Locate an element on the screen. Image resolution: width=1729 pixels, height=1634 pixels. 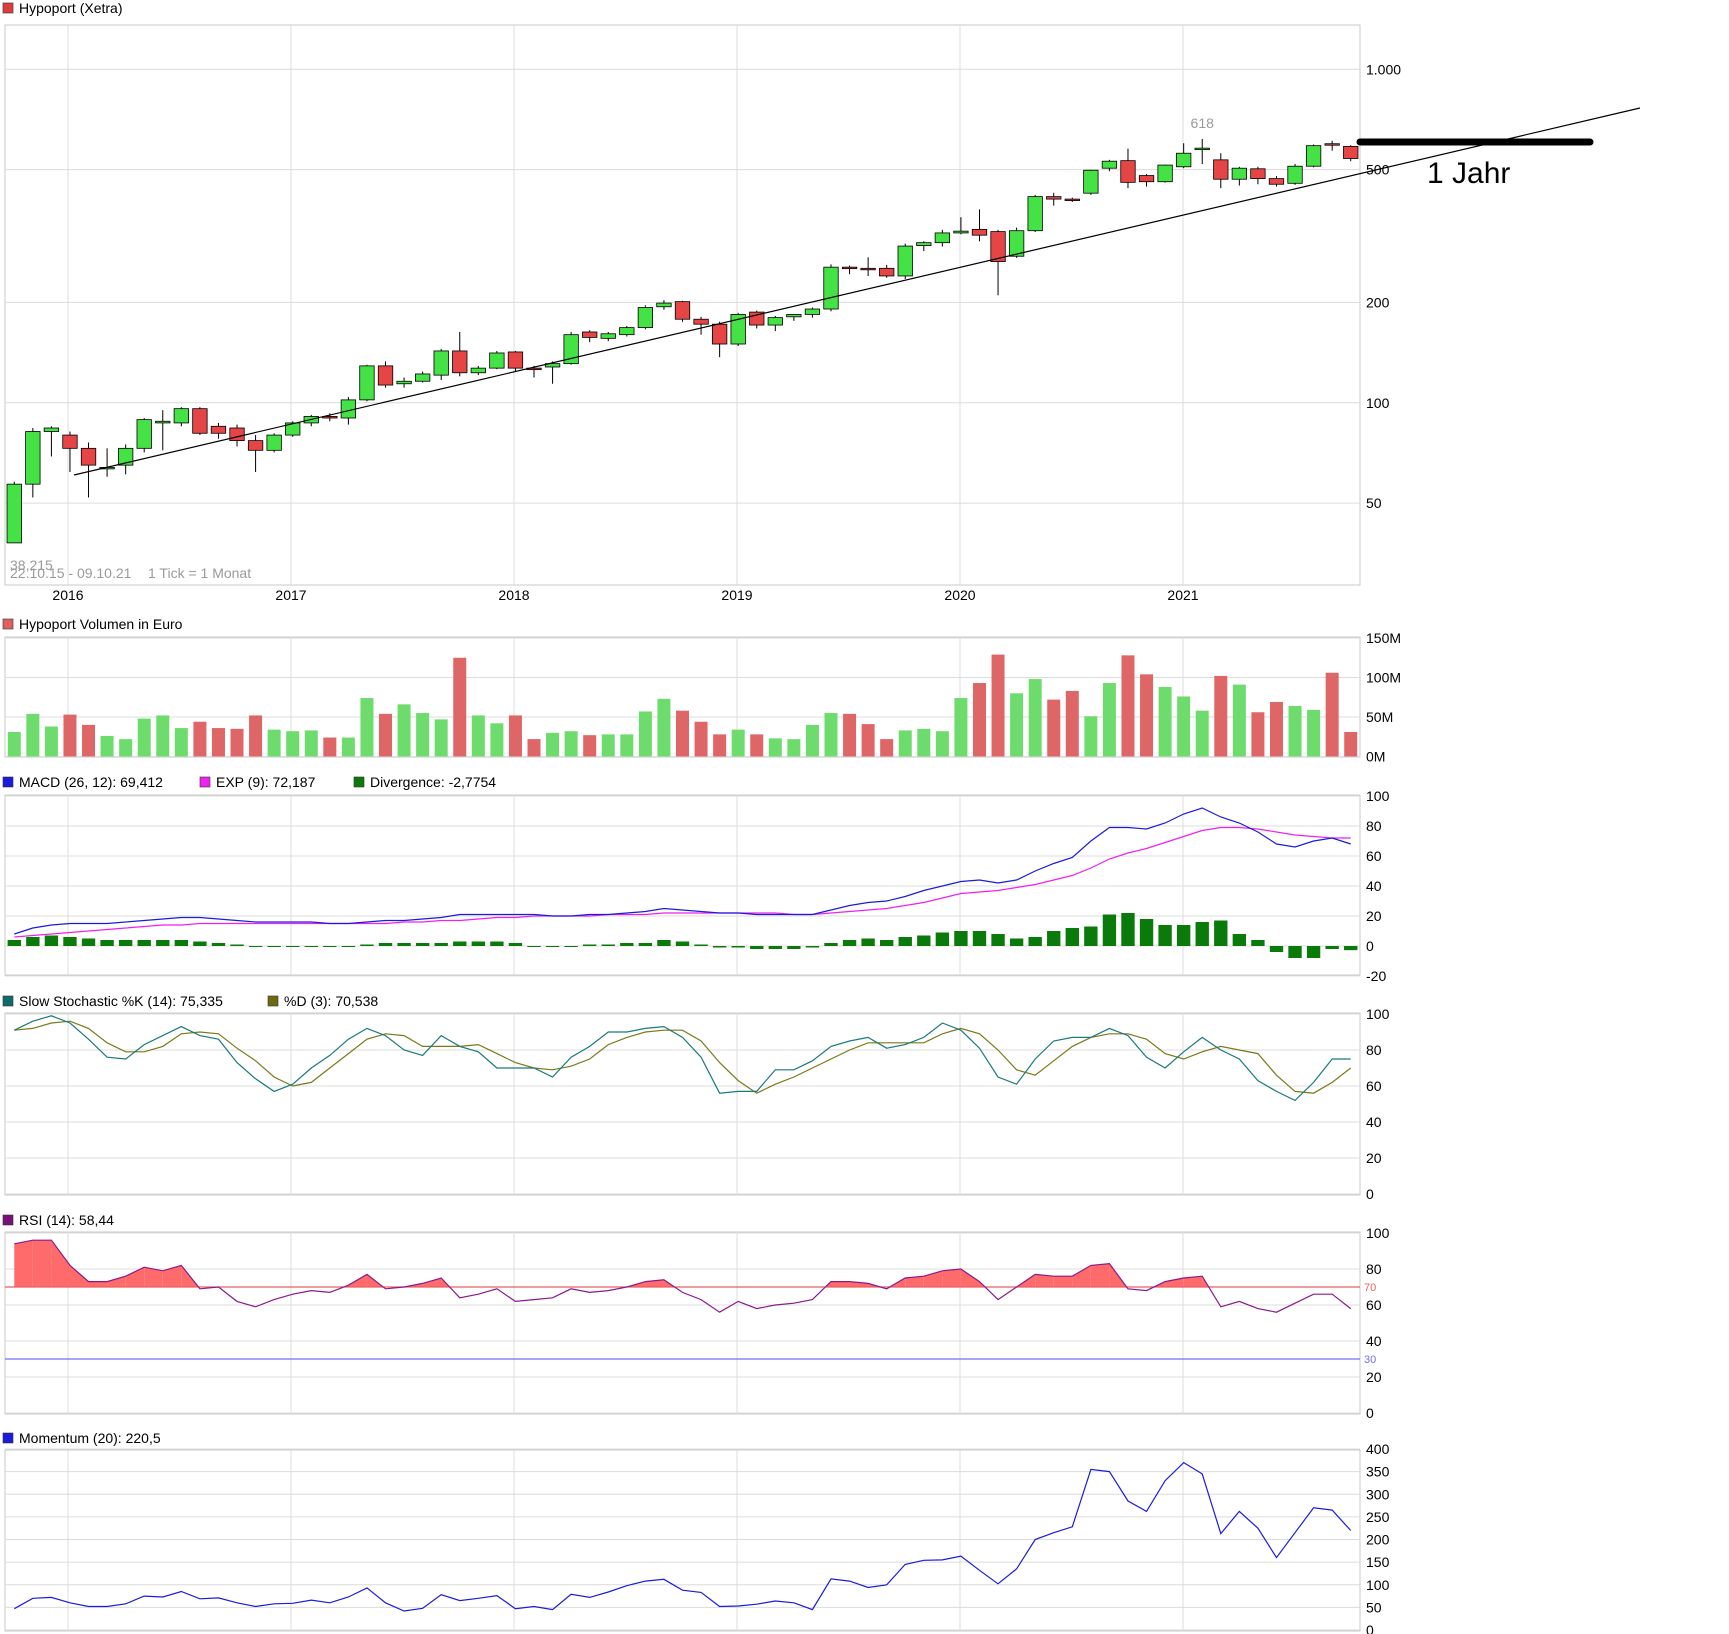
rsi-reference-label-30: 30 is located at coordinates (1370, 1360).